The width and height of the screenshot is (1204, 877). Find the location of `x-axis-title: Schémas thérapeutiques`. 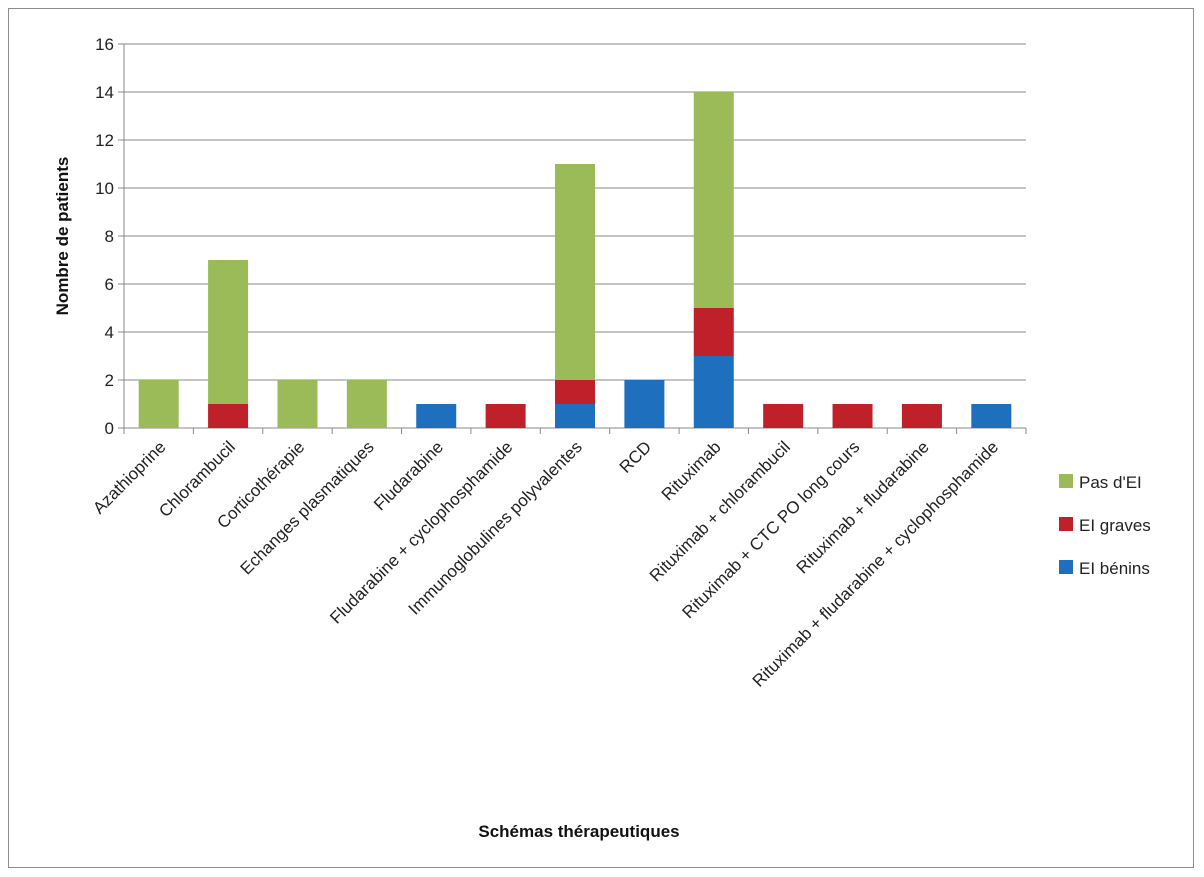

x-axis-title: Schémas thérapeutiques is located at coordinates (578, 831).